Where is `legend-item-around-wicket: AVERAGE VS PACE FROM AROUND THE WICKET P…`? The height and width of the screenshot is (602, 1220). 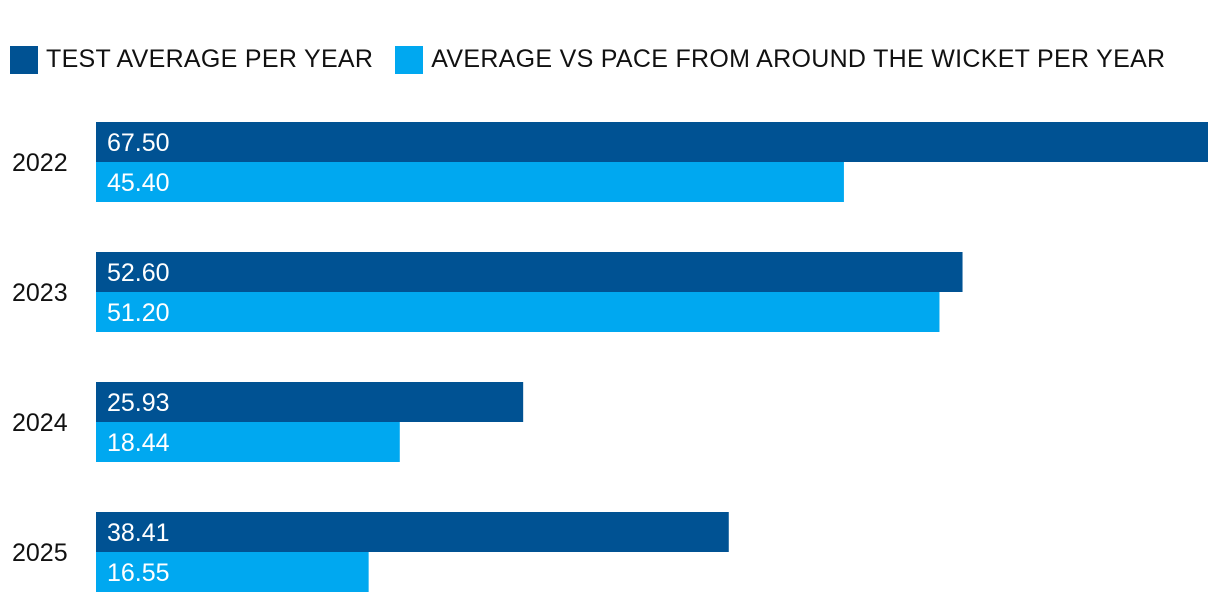
legend-item-around-wicket: AVERAGE VS PACE FROM AROUND THE WICKET P… is located at coordinates (780, 59).